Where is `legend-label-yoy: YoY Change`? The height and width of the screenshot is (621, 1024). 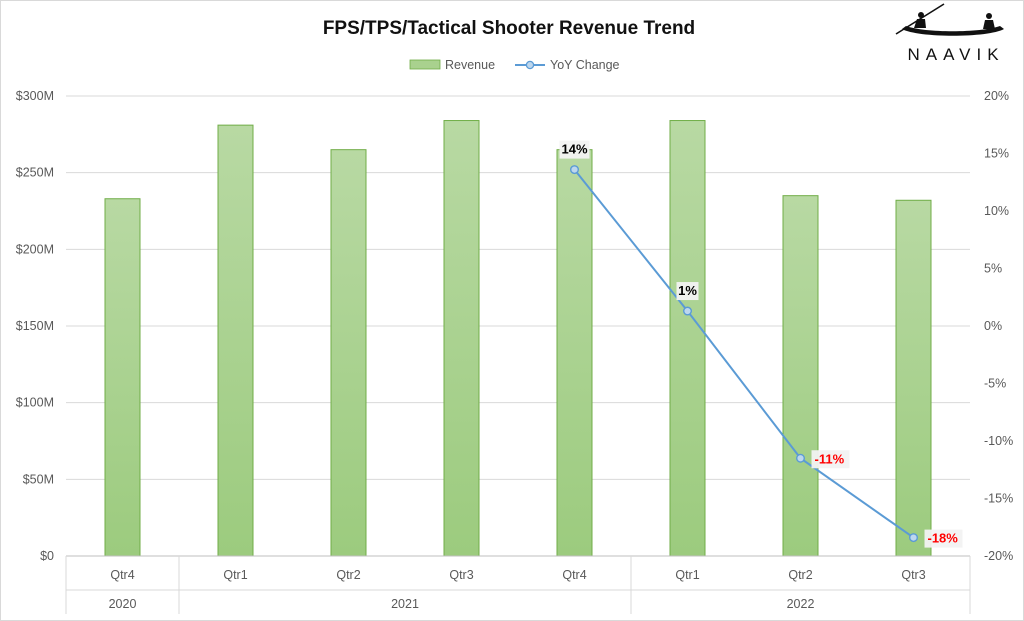
legend-label-yoy: YoY Change is located at coordinates (585, 65).